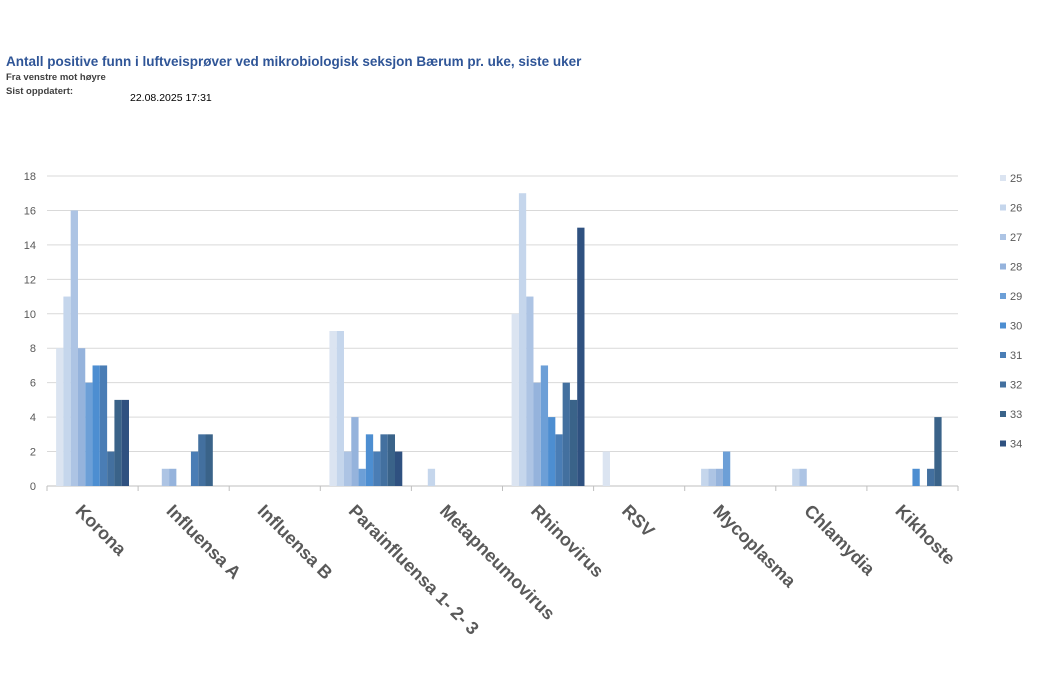 Image resolution: width=1040 pixels, height=694 pixels. Describe the element at coordinates (638, 521) in the screenshot. I see `category-label: RSV` at that location.